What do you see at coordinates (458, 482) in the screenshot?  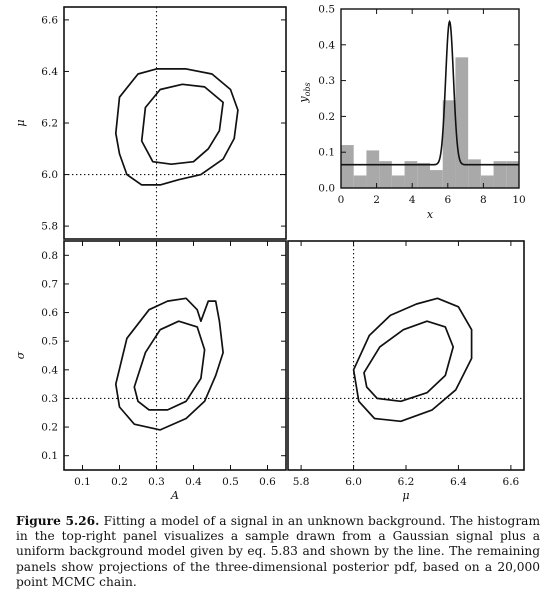 I see `x-tick-label: 6.4` at bounding box center [458, 482].